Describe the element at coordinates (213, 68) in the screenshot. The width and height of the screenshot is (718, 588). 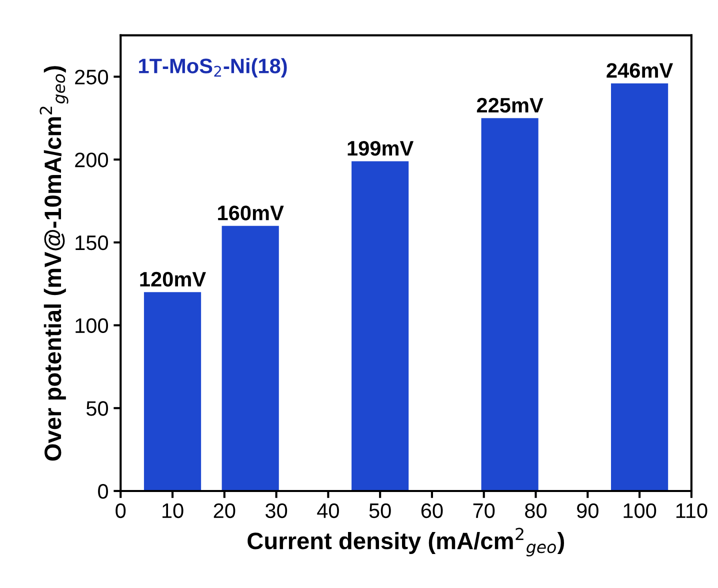
I see `text: 1T-MoS$_{2}$-Ni(18)` at that location.